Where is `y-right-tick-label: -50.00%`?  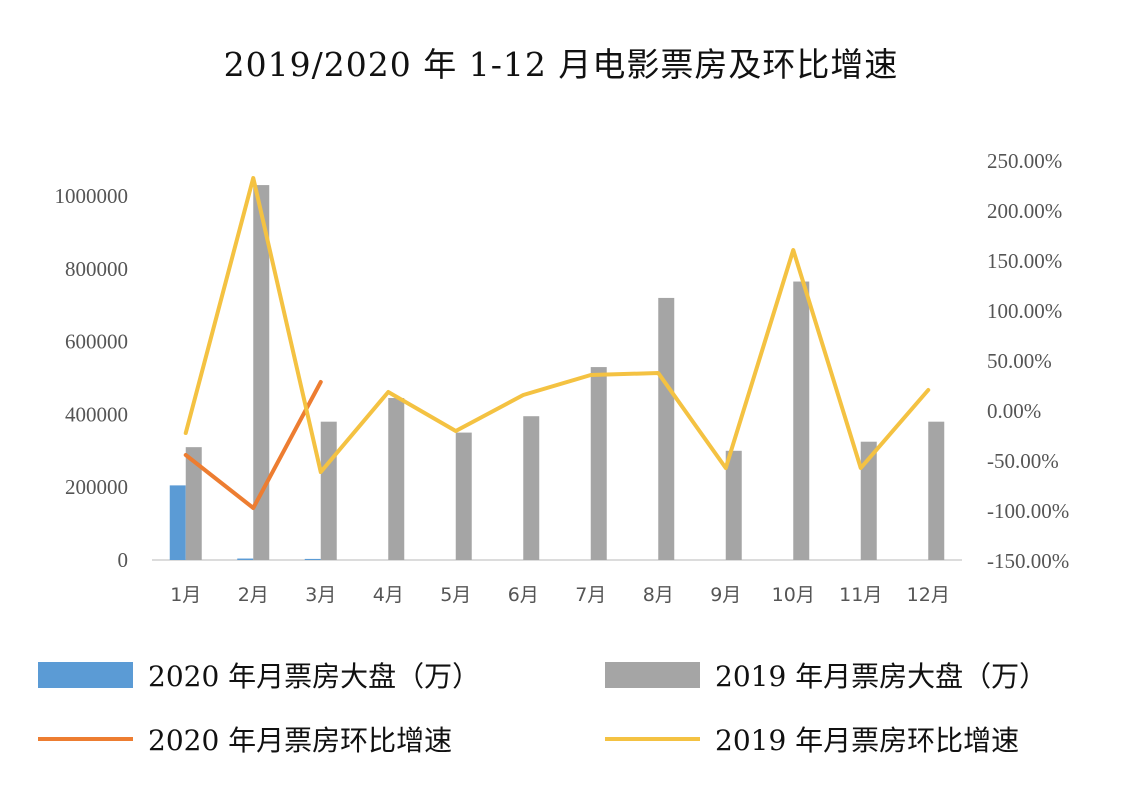 y-right-tick-label: -50.00% is located at coordinates (1023, 461).